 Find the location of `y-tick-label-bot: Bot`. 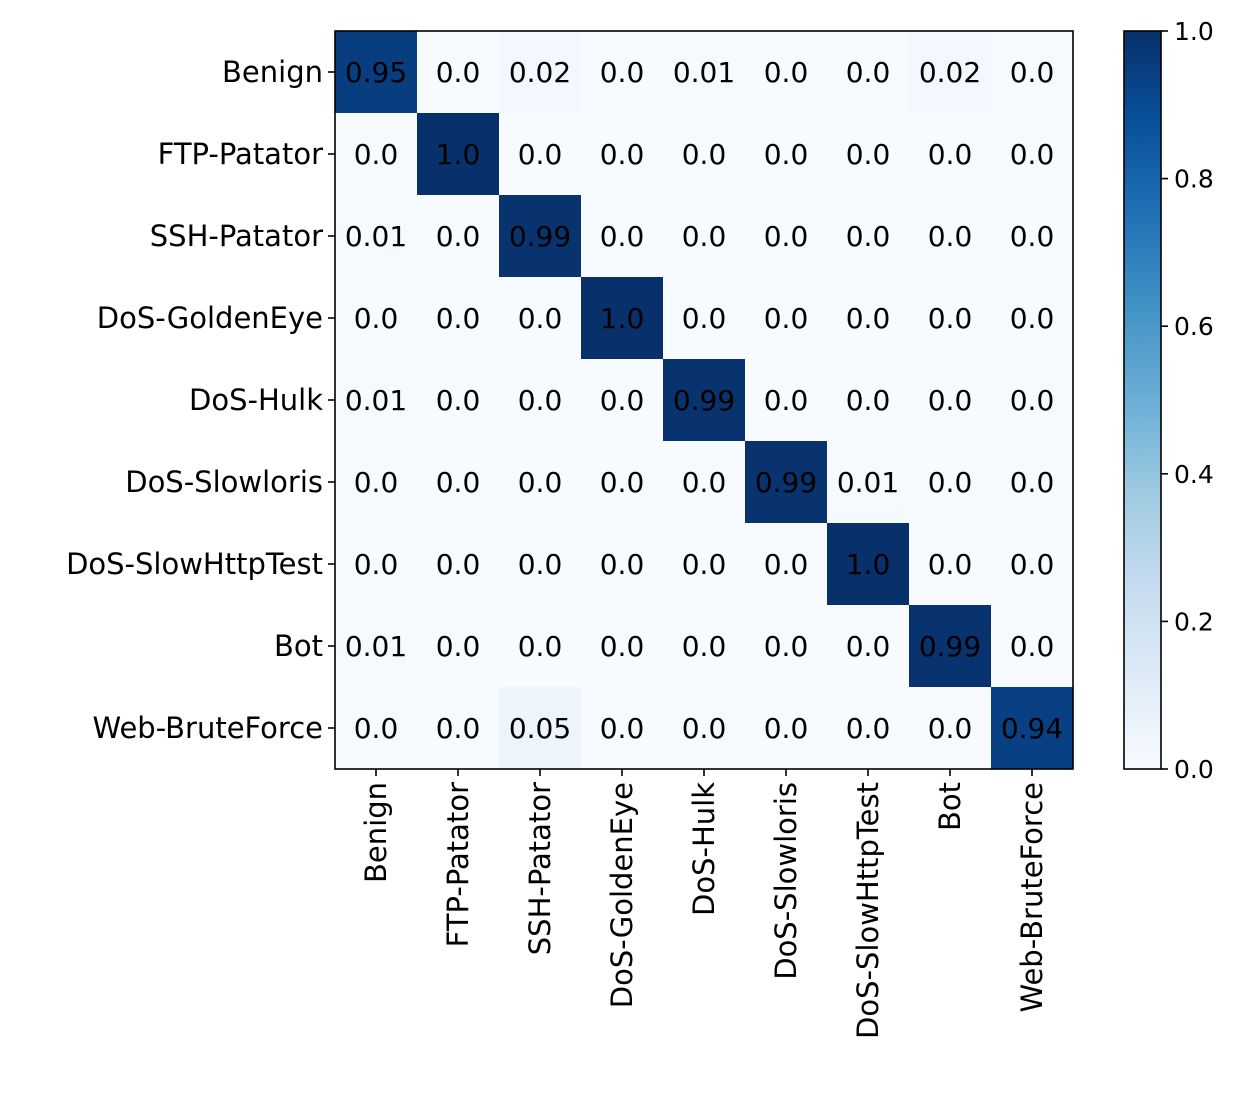

y-tick-label-bot: Bot is located at coordinates (298, 646).